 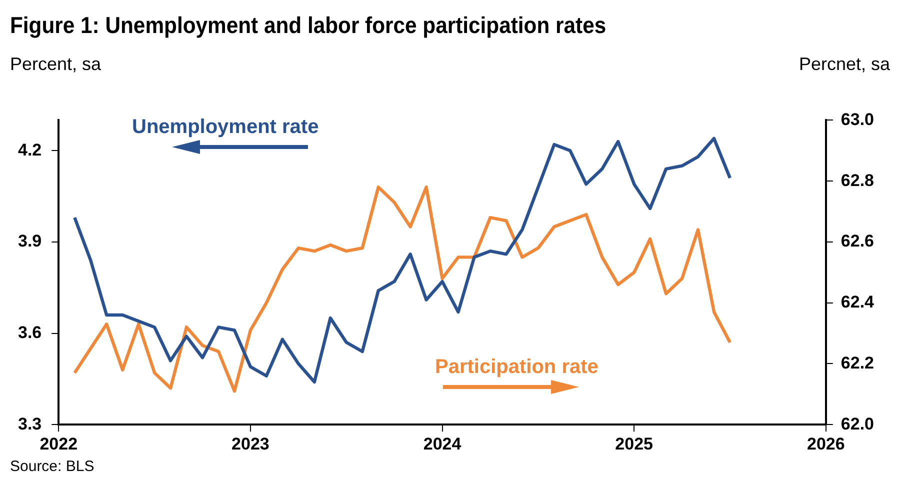 I want to click on y2-tick-label: 62.8, so click(x=857, y=180).